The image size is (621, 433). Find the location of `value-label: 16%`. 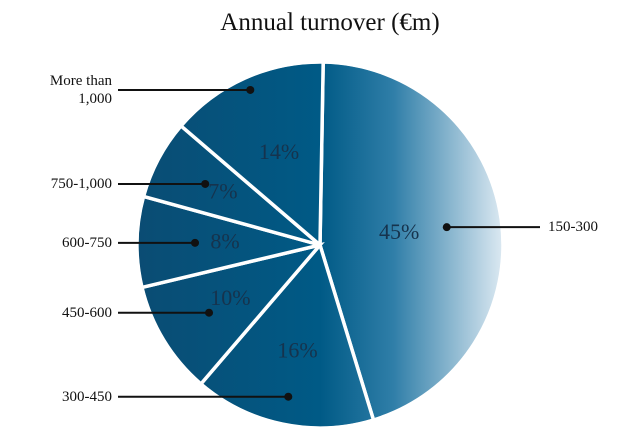

value-label: 16% is located at coordinates (297, 350).